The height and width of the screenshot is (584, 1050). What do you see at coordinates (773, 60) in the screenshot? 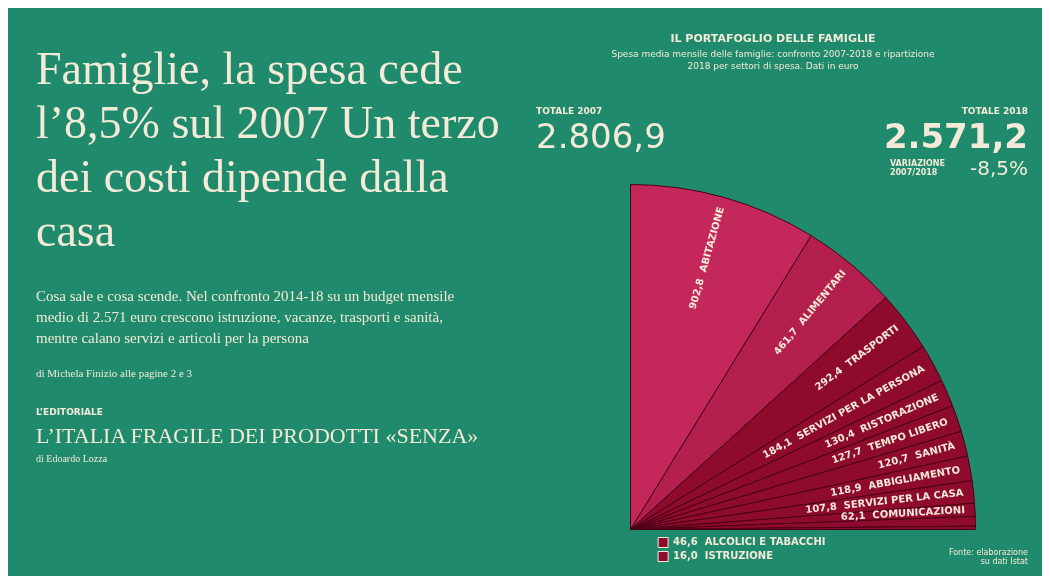
I see `chart-subtitle: Spesa media mensile delle famiglie: confronto 2007-2018 e ripartizione 2018 per settori di spesa. Dati in euro` at bounding box center [773, 60].